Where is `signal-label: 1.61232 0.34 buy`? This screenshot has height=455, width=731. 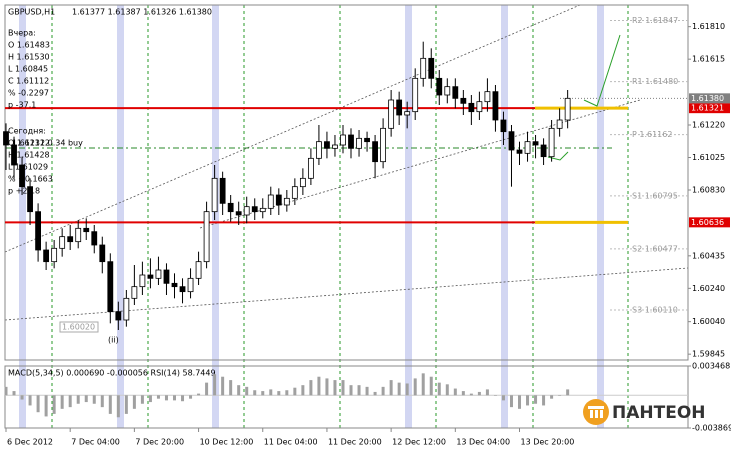
signal-label: 1.61232 0.34 buy is located at coordinates (47, 143).